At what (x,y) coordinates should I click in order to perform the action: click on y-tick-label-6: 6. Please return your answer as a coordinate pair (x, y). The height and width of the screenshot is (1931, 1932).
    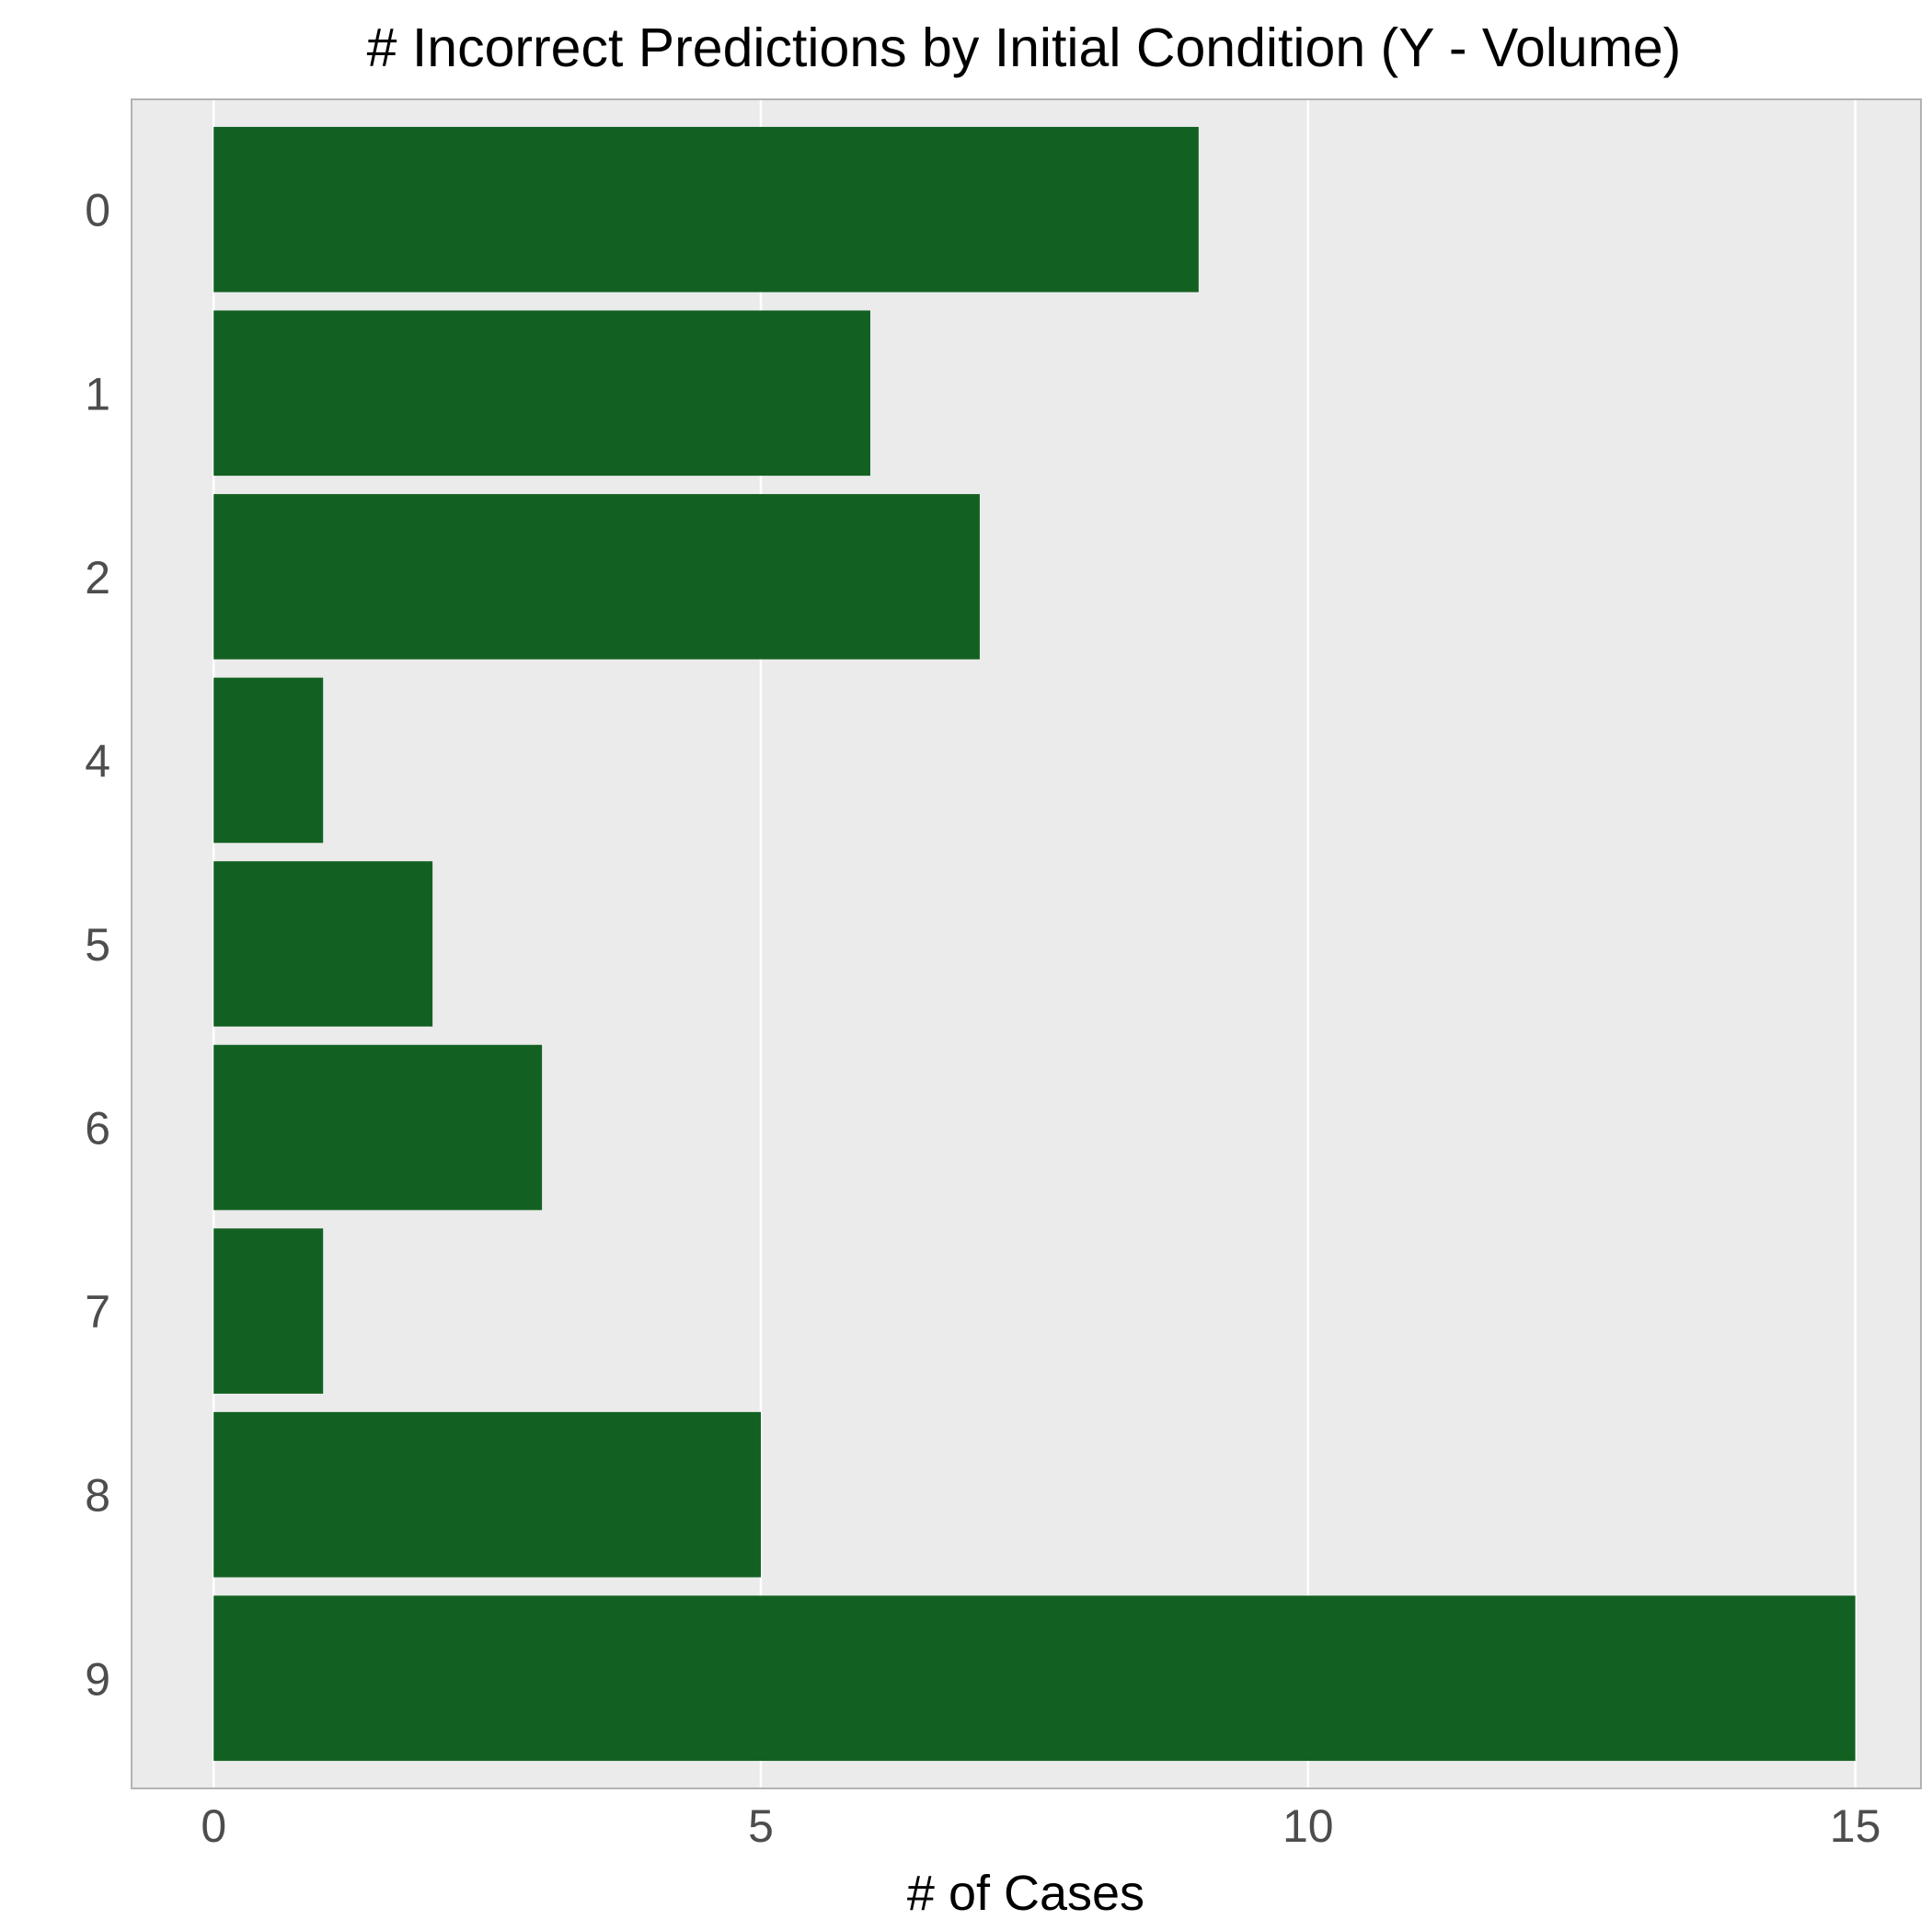
    Looking at the image, I should click on (97, 1129).